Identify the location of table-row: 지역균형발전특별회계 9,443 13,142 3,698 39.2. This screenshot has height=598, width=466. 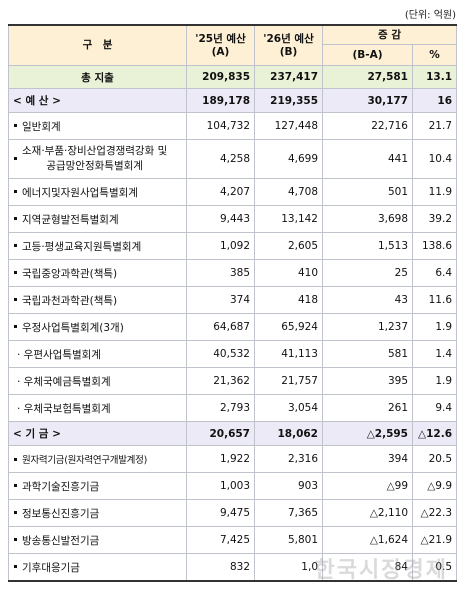
(233, 219).